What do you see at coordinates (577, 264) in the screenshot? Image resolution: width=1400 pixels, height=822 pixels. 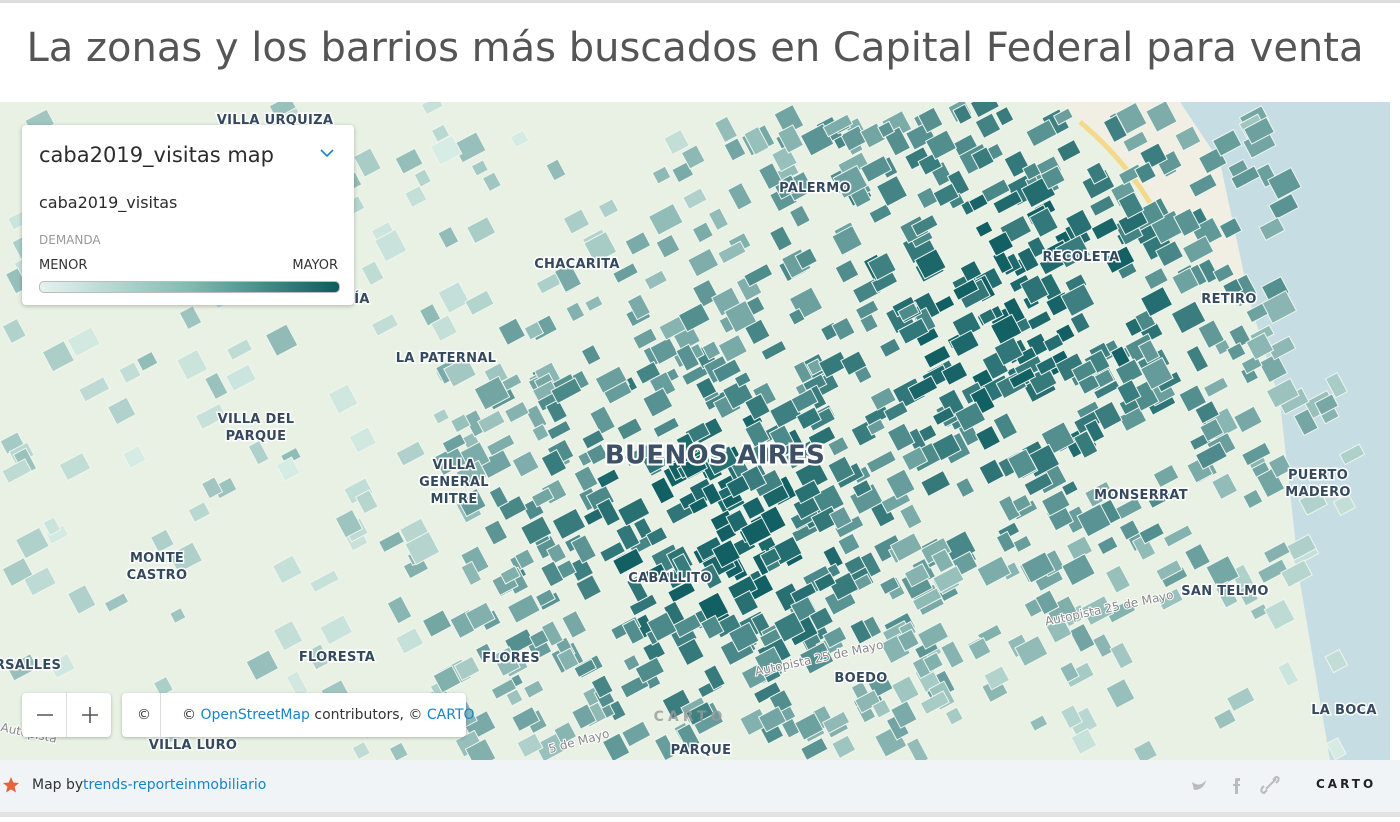 I see `place-label: CHACARITA` at bounding box center [577, 264].